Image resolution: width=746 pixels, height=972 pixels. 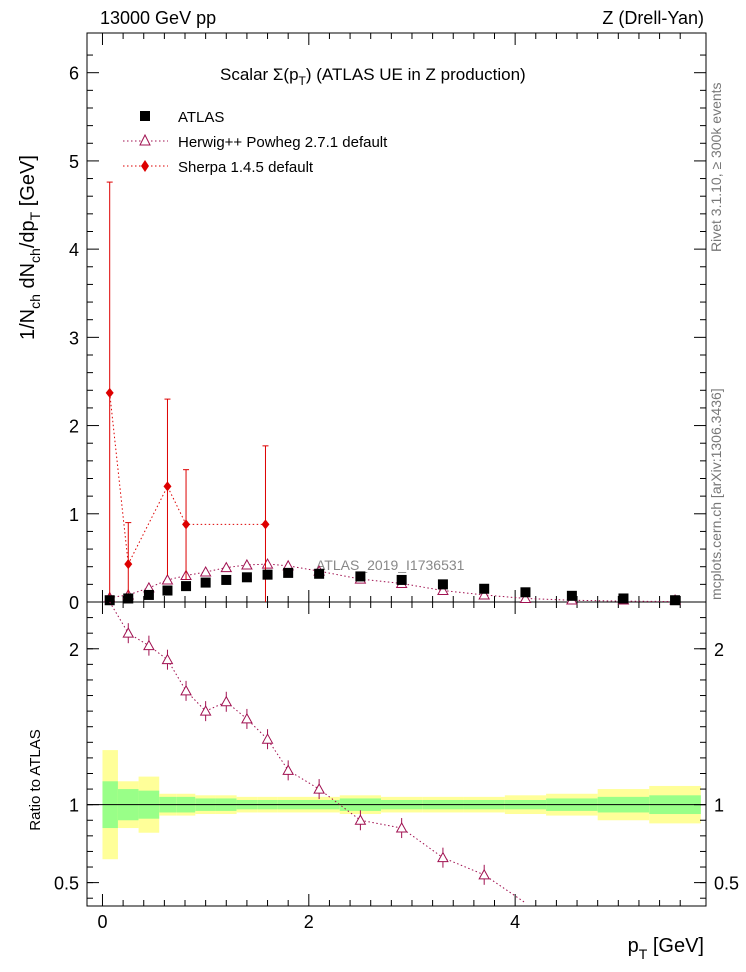 What do you see at coordinates (726, 884) in the screenshot?
I see `ratio-tick-label-right: 0.5` at bounding box center [726, 884].